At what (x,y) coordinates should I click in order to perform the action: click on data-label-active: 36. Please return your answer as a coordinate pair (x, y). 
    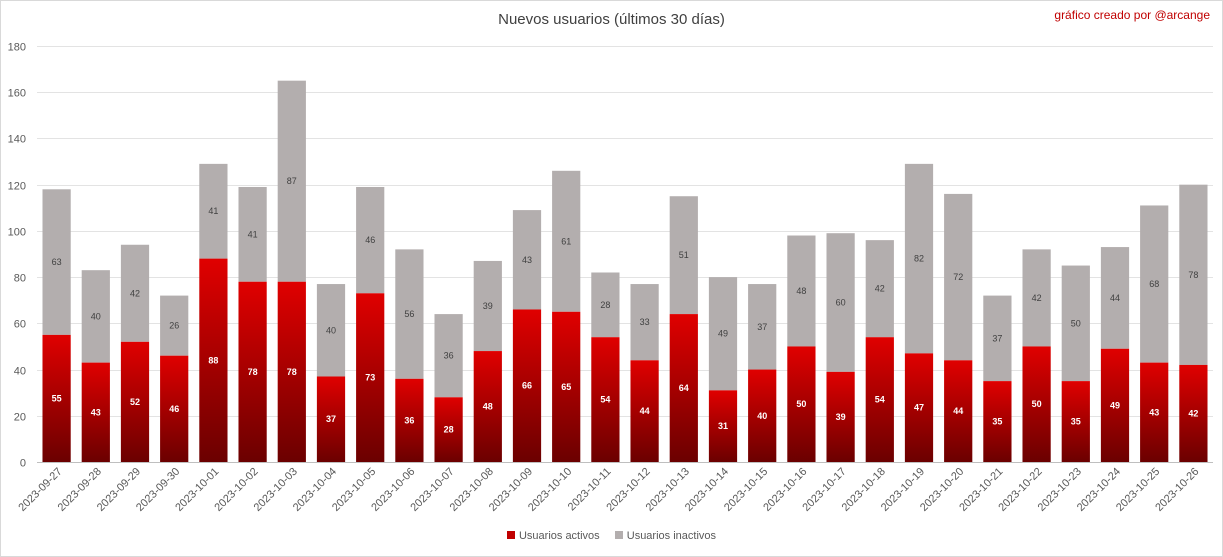
    Looking at the image, I should click on (409, 420).